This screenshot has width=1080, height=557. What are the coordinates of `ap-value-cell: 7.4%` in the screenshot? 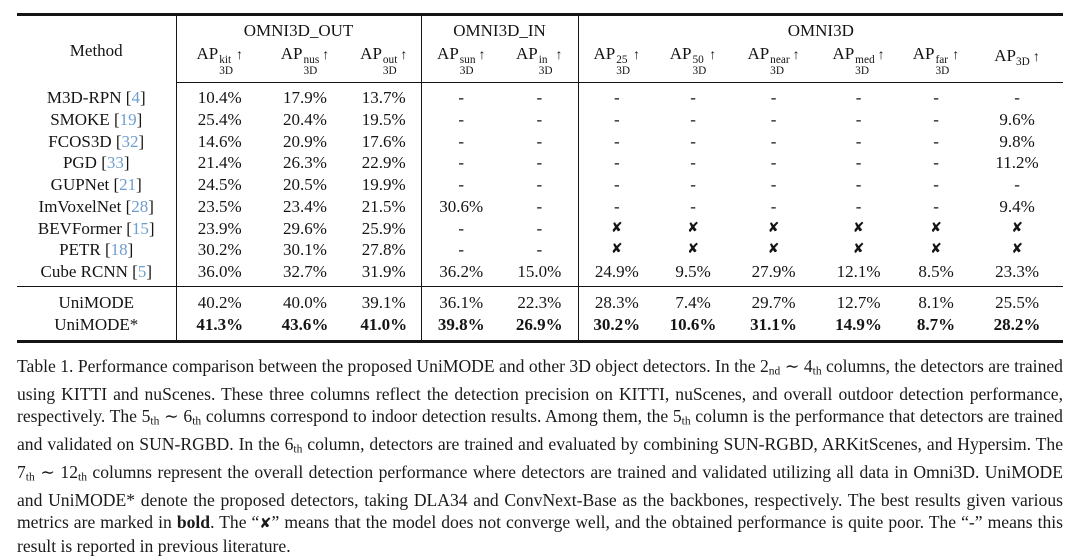 It's located at (693, 303).